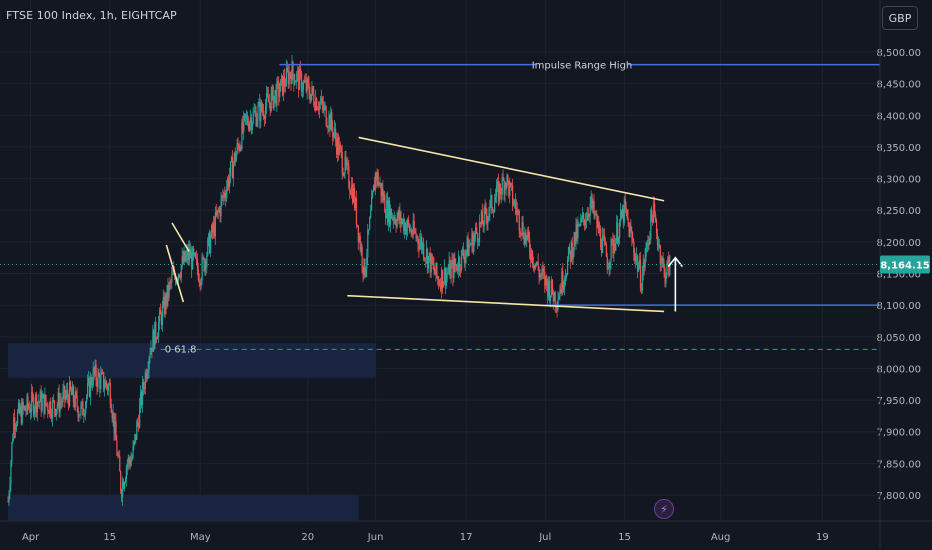 The width and height of the screenshot is (932, 550). Describe the element at coordinates (175, 273) in the screenshot. I see `flag-lower-line` at that location.